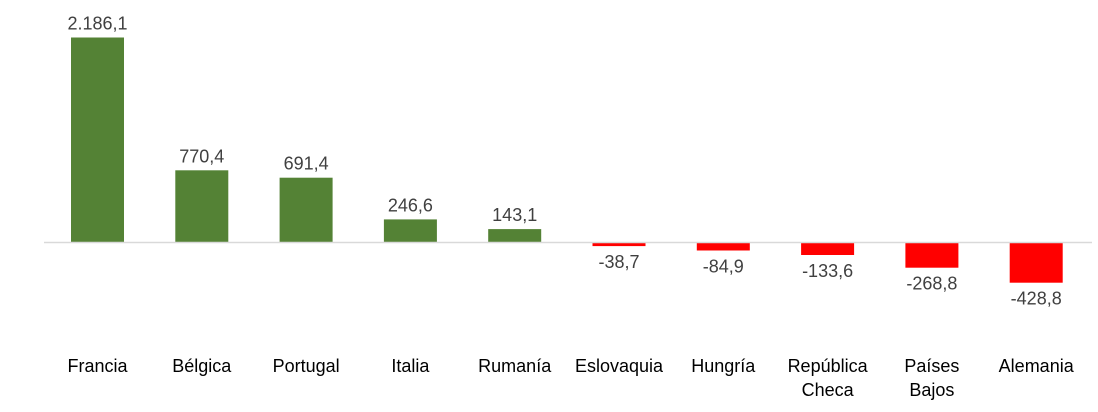 This screenshot has width=1098, height=412. I want to click on value-label-3: 246,6, so click(410, 205).